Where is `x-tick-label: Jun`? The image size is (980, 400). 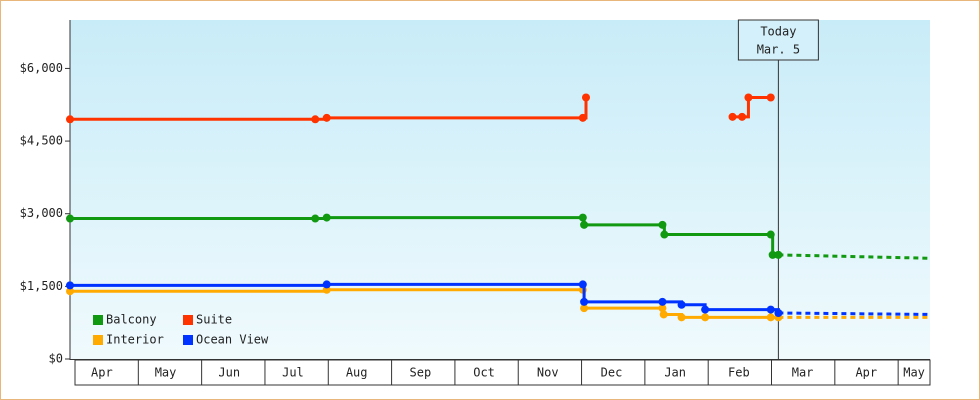
x-tick-label: Jun is located at coordinates (229, 373).